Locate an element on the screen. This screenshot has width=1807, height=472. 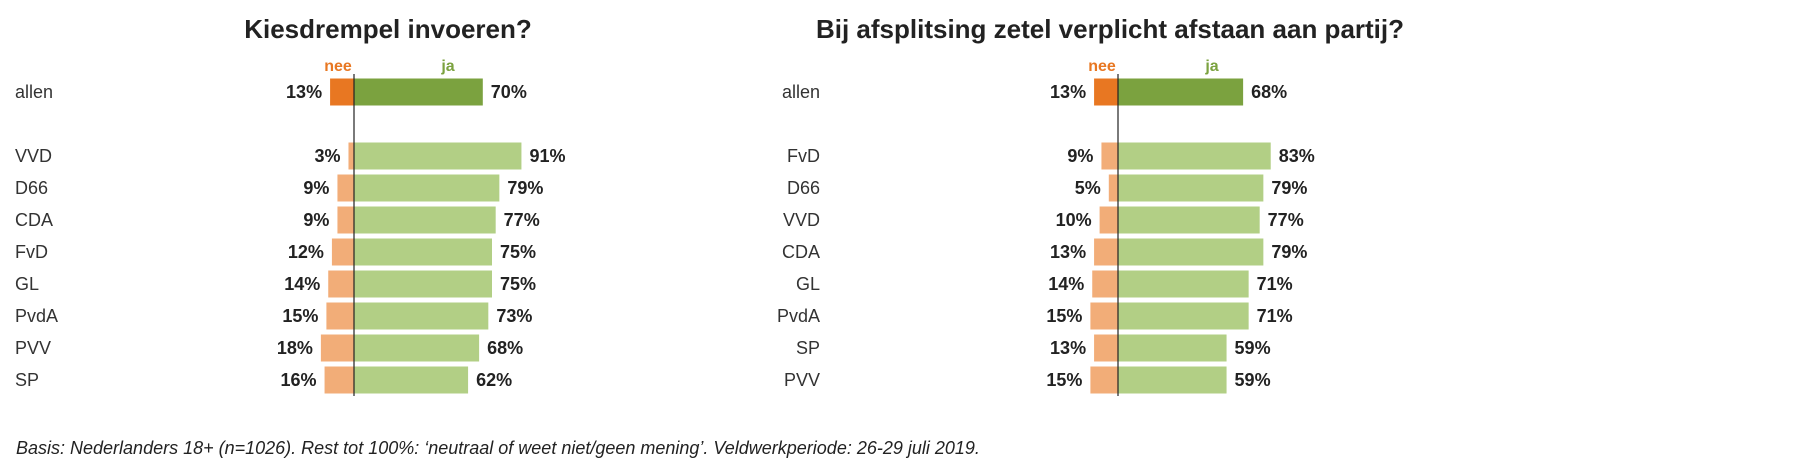
chart-1-legend-nee: nee is located at coordinates (338, 66).